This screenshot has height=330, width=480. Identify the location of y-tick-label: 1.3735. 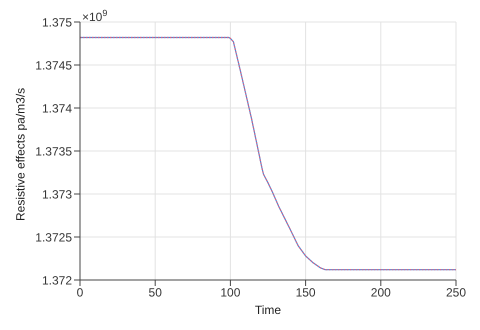
(53, 151).